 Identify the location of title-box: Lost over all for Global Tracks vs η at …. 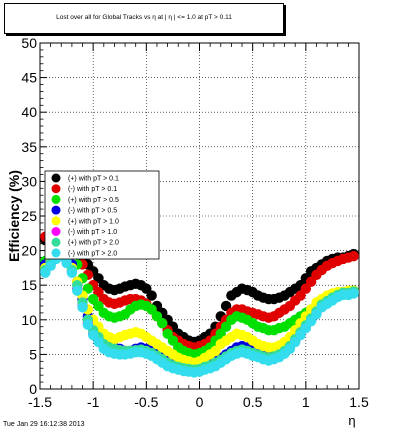
(144, 18).